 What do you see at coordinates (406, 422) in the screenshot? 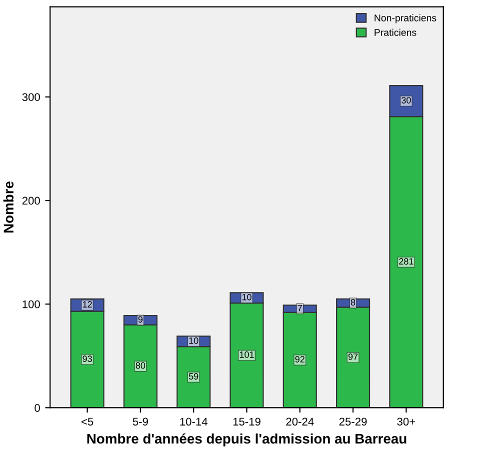
I see `x-tick-label: 30+` at bounding box center [406, 422].